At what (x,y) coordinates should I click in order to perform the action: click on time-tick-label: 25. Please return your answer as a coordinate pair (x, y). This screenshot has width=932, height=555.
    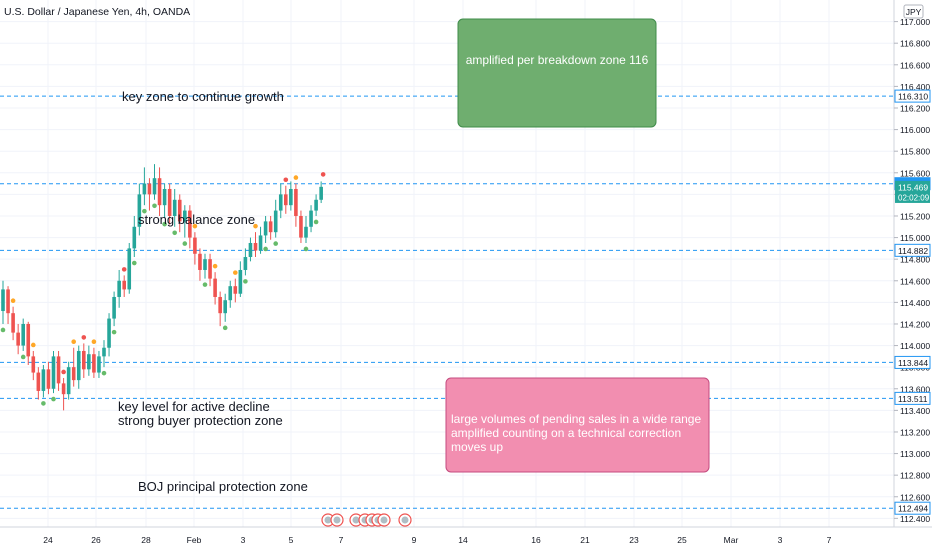
    Looking at the image, I should click on (682, 540).